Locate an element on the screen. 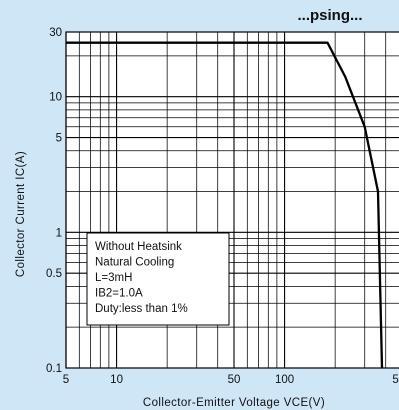 Image resolution: width=399 pixels, height=410 pixels. x-tick-label: 5 is located at coordinates (66, 380).